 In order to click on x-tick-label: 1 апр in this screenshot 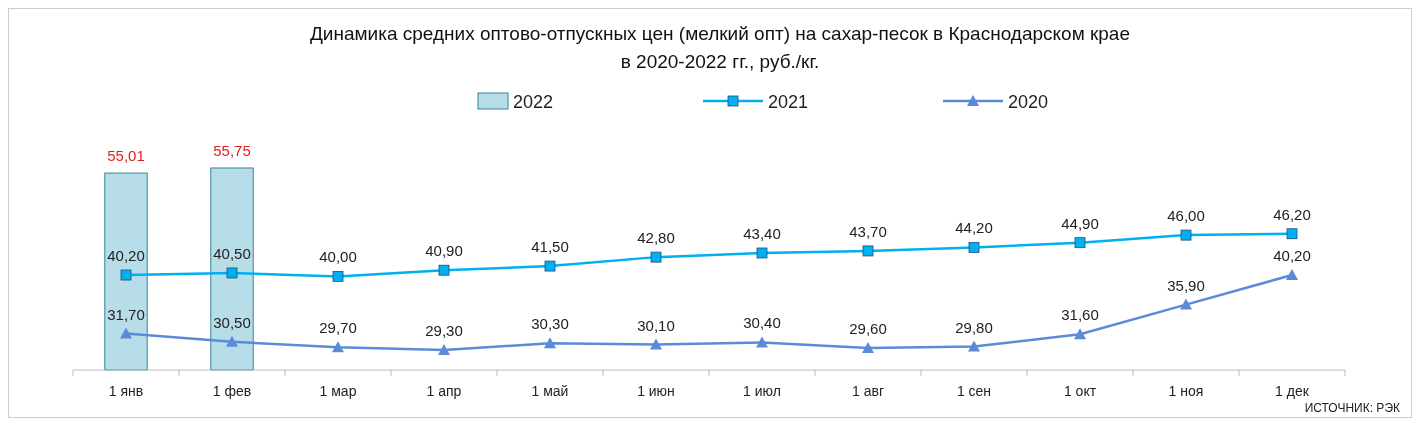, I will do `click(444, 391)`.